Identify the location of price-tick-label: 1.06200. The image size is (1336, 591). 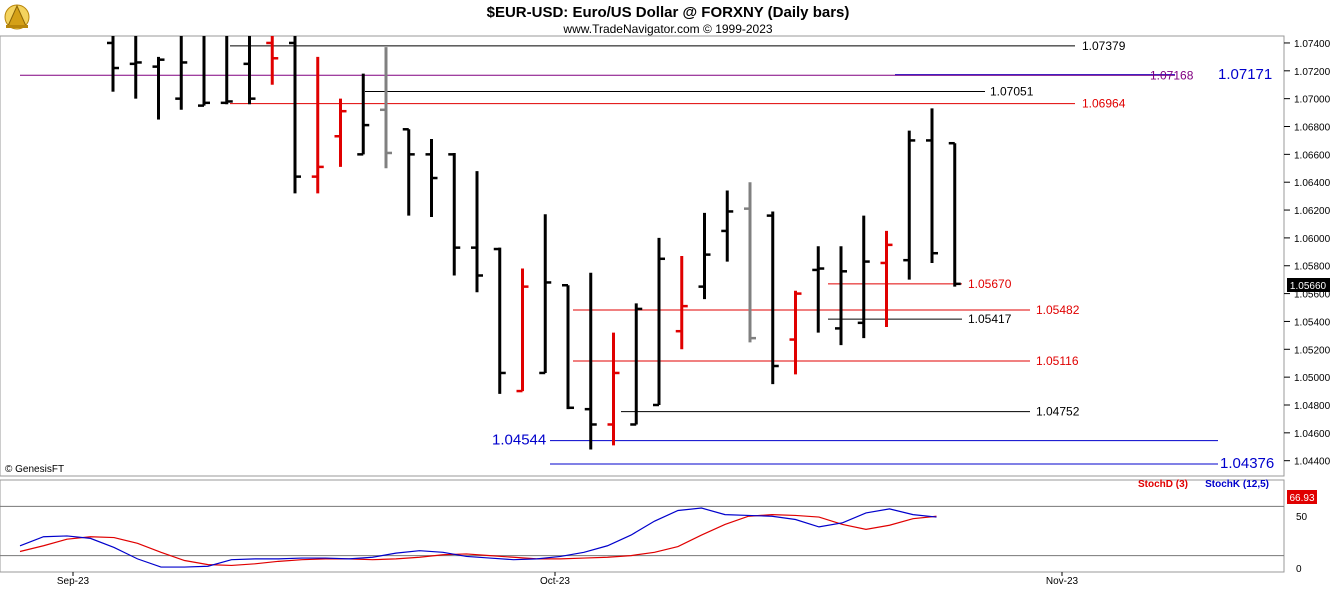
(1312, 211).